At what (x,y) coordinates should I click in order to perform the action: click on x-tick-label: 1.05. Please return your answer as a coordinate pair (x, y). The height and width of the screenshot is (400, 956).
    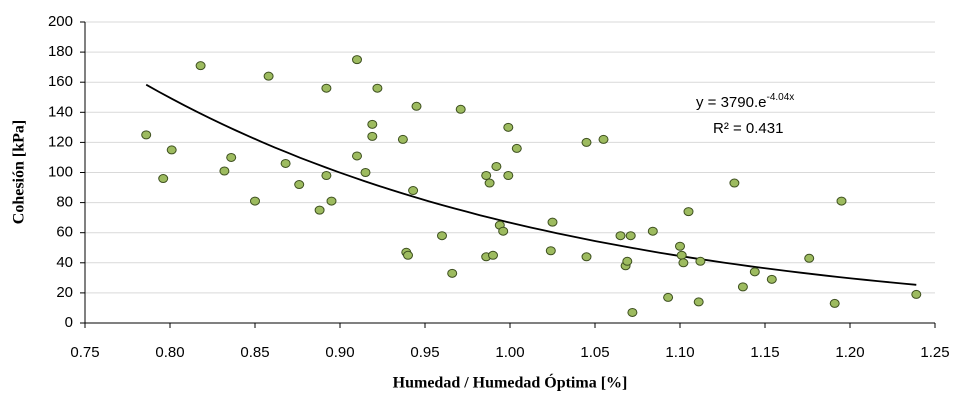
    Looking at the image, I should click on (594, 352).